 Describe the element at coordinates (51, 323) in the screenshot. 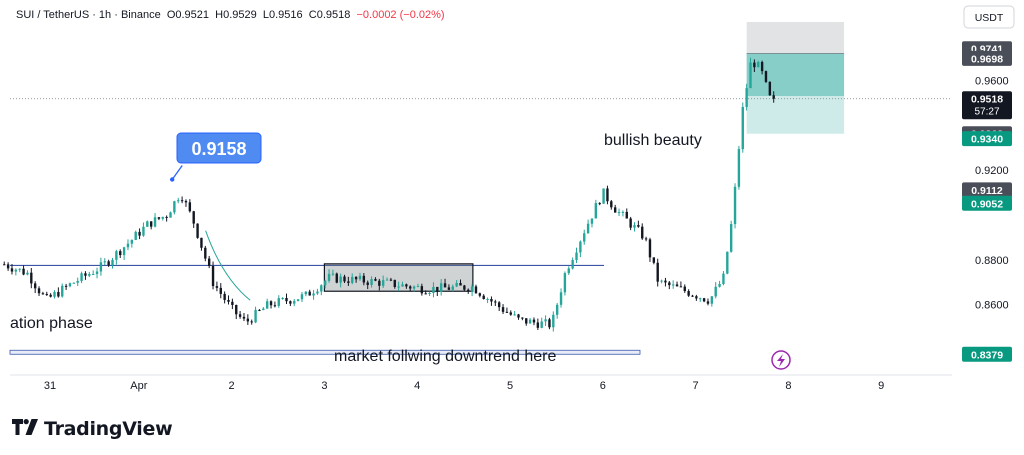

I see `annotation-phase: ation phase` at that location.